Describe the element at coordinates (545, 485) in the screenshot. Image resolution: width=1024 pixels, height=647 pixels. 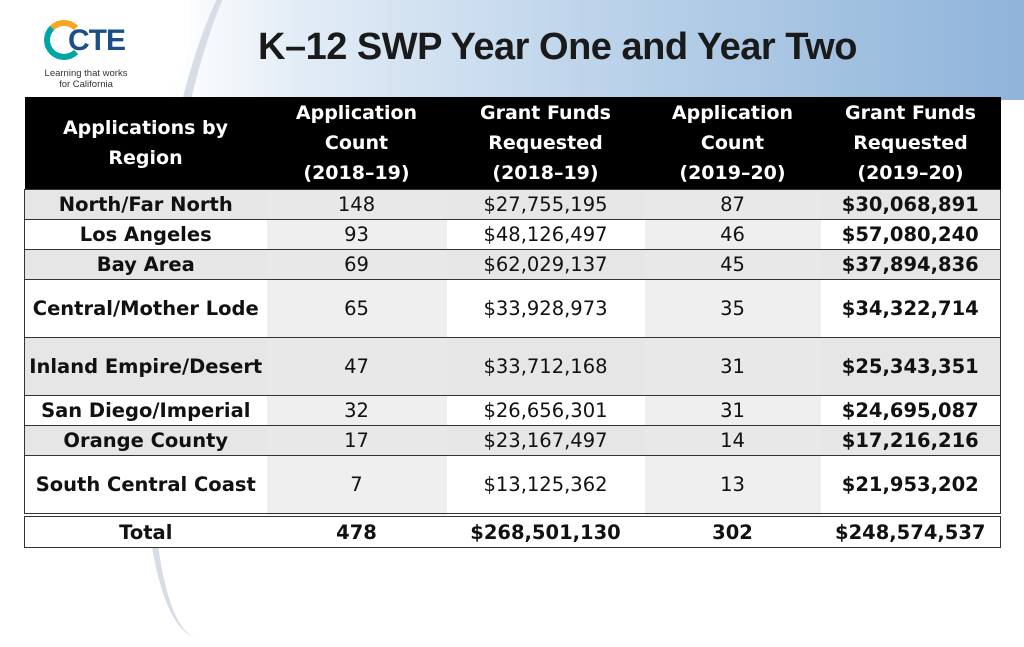
I see `funds-2018-19-cell: $13,125,362` at that location.